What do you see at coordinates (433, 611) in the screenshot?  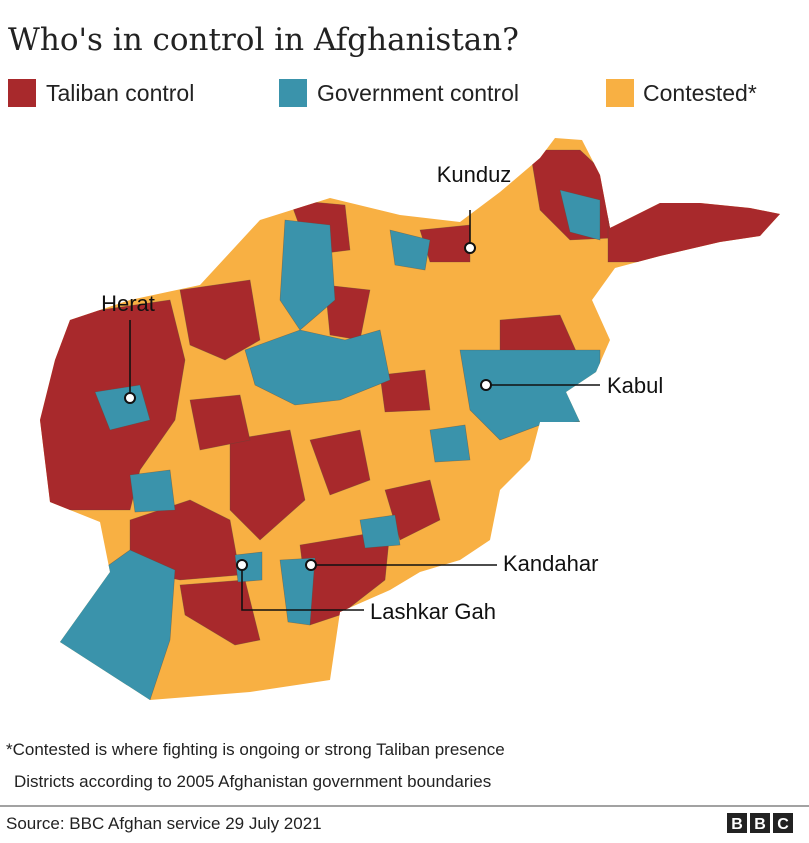 I see `city-label: Lashkar Gah` at bounding box center [433, 611].